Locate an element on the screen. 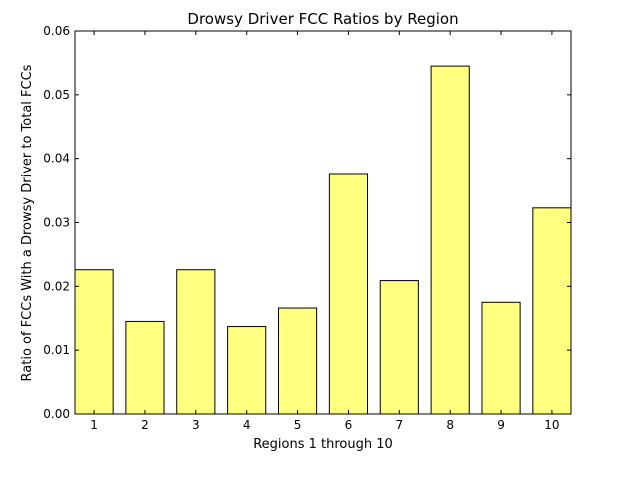 Image resolution: width=631 pixels, height=480 pixels. y-tick-label: 0.03 is located at coordinates (56, 223).